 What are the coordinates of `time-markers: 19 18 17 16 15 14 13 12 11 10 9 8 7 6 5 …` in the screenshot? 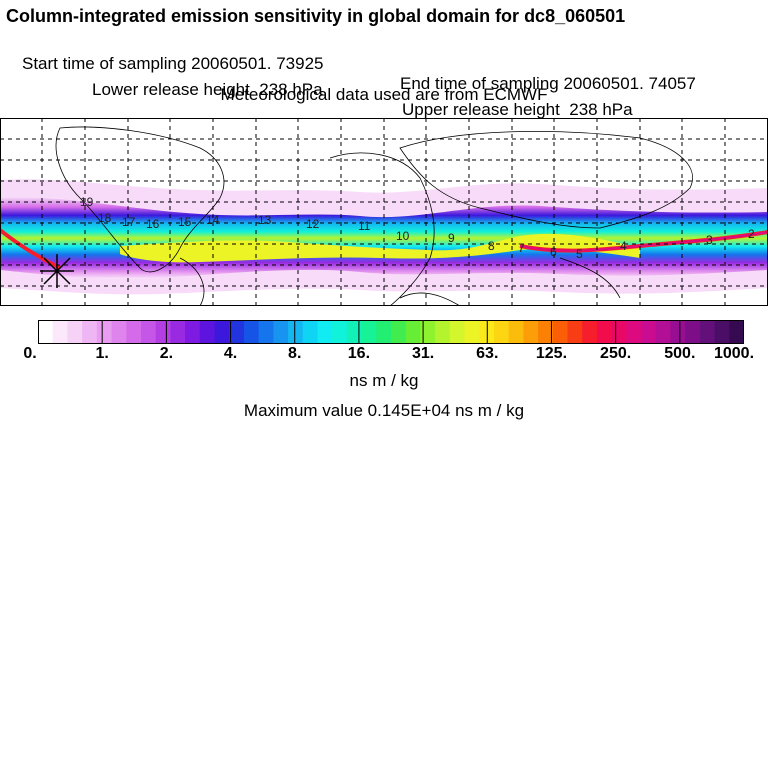 It's located at (417, 228).